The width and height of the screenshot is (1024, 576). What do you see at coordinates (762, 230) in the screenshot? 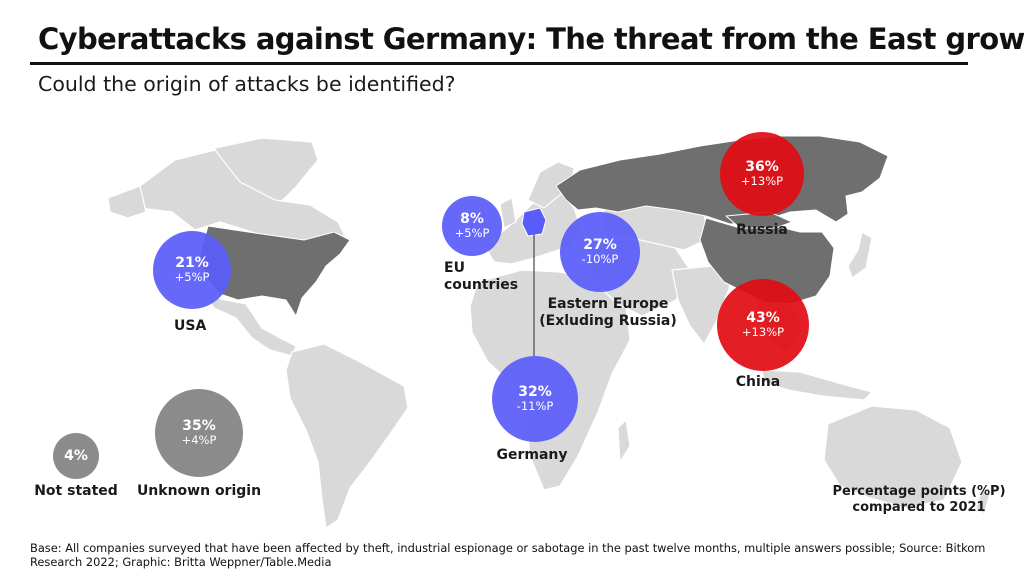
I see `russia-label: Russia` at bounding box center [762, 230].